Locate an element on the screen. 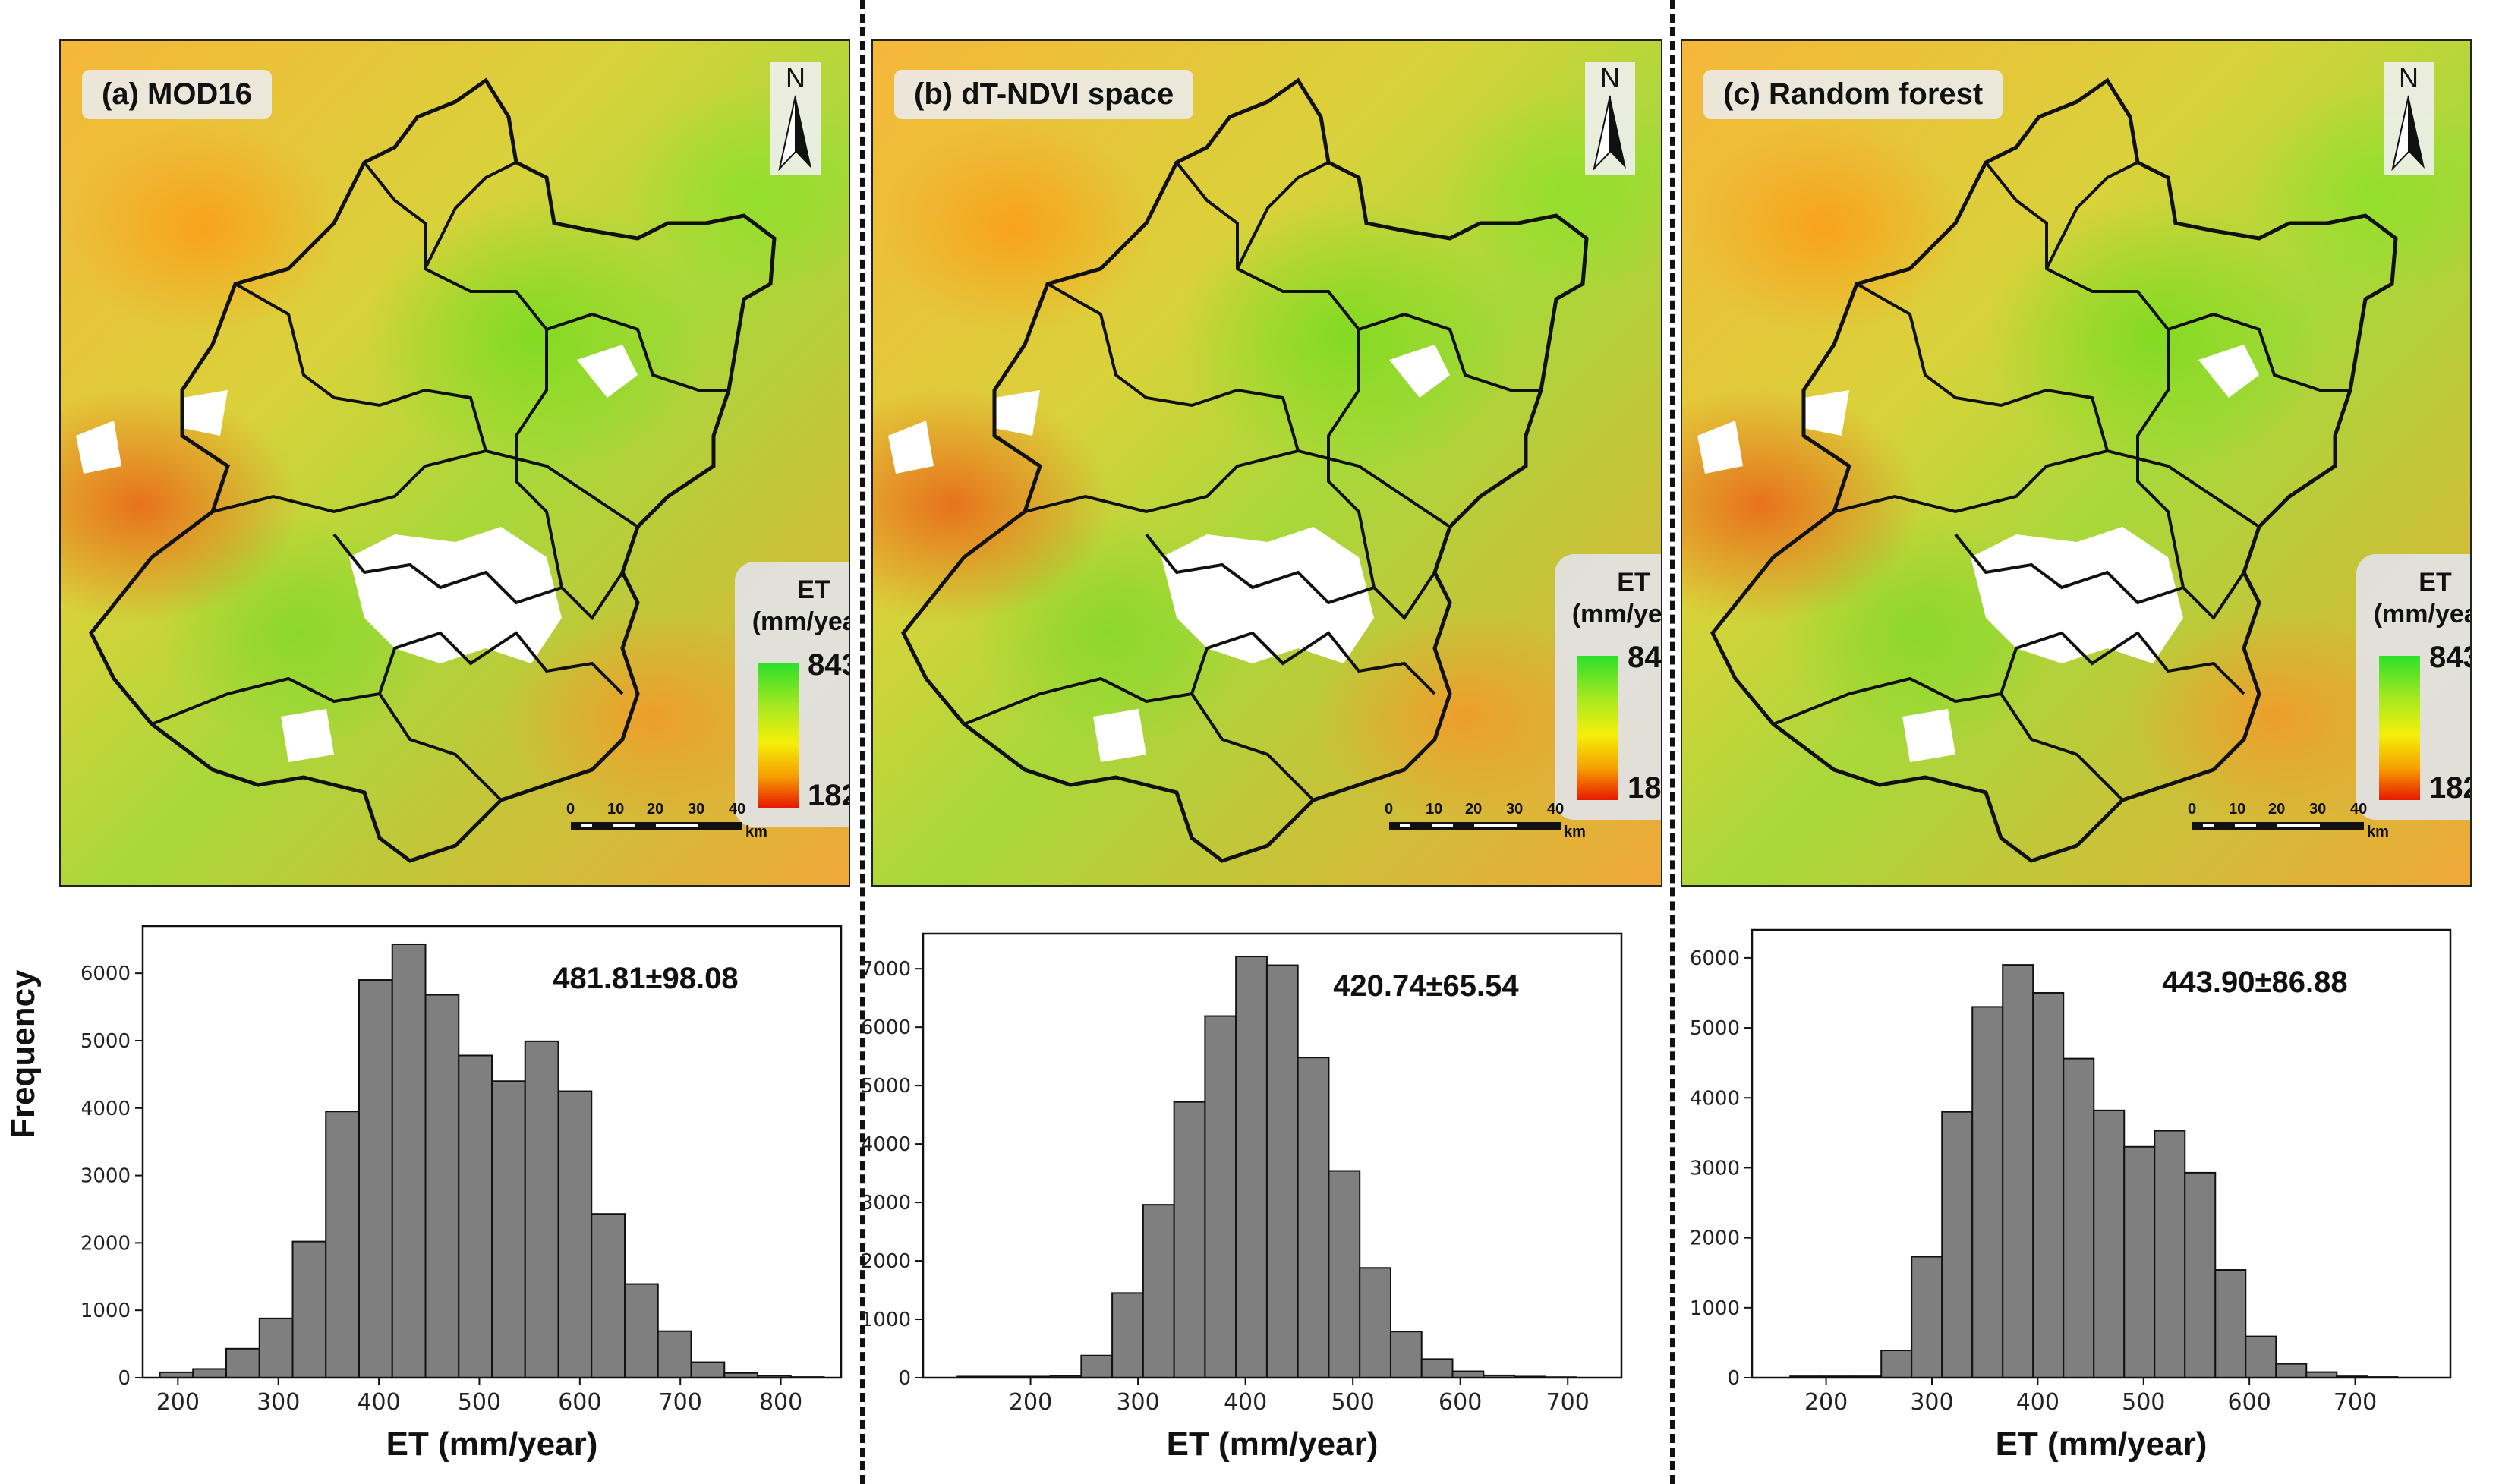 The height and width of the screenshot is (1484, 2499). mean-std-annotation: 443.90±86.88 is located at coordinates (2255, 982).